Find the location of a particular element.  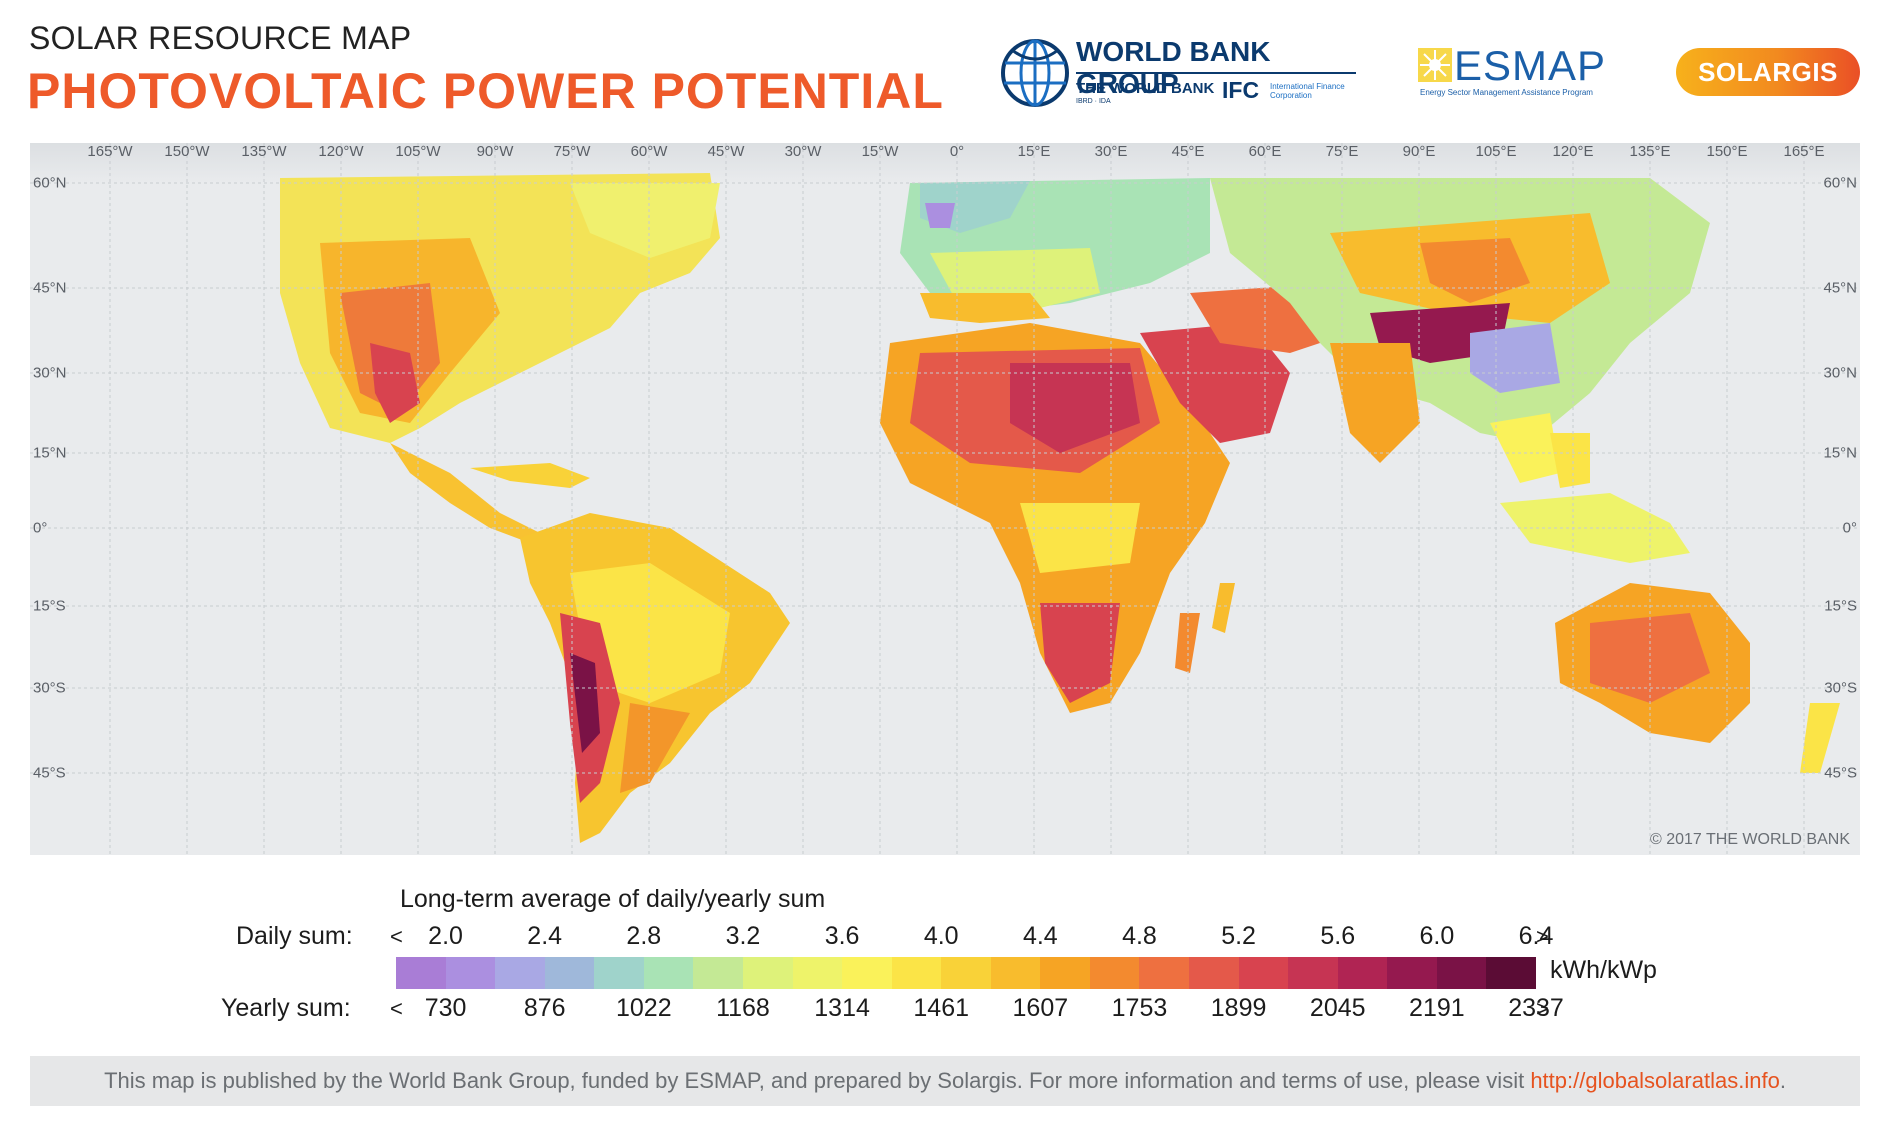

longitude-label: 135°E is located at coordinates (1650, 151).